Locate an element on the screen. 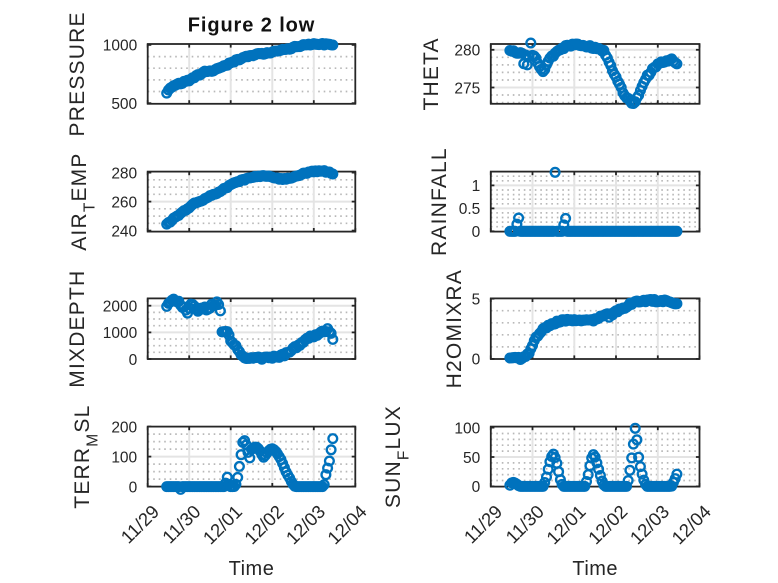 The height and width of the screenshot is (583, 778). svg-text: MIXDEPTH is located at coordinates (77, 329).